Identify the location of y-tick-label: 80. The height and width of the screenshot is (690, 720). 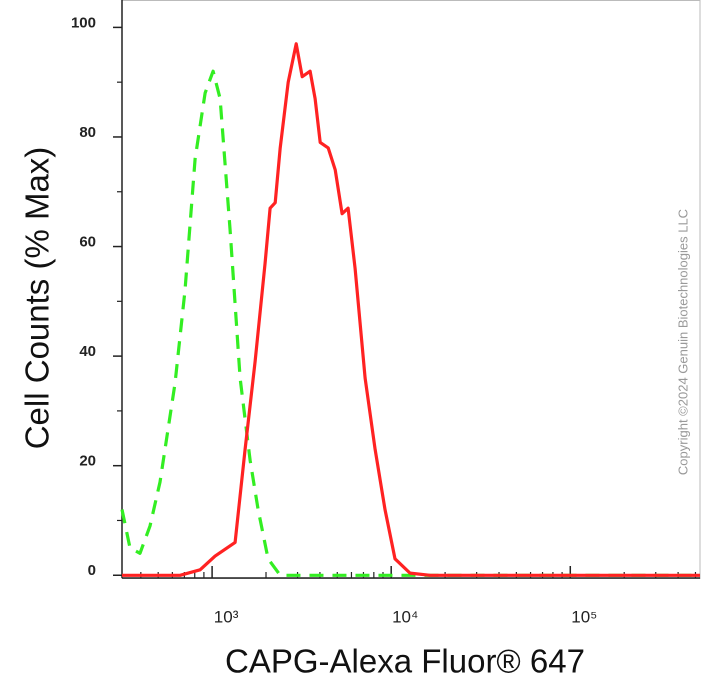
(87, 132).